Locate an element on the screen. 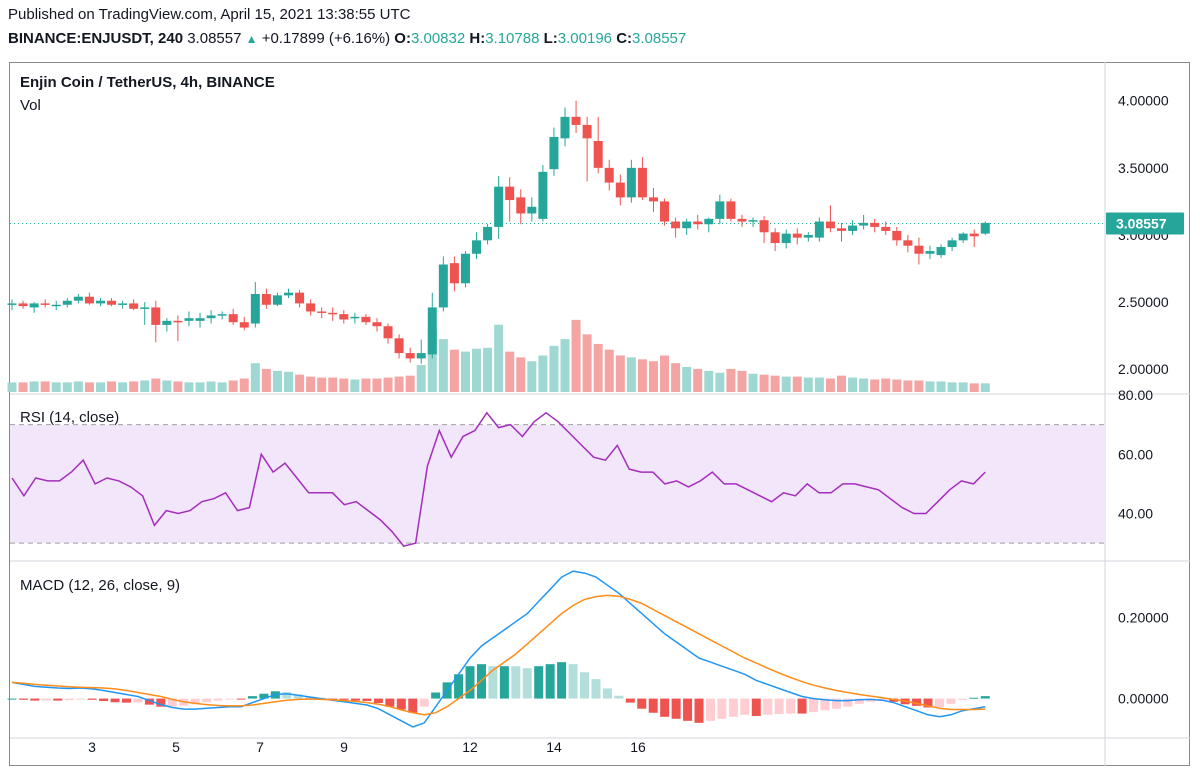 The image size is (1200, 775). low-value: 3.00196 is located at coordinates (585, 38).